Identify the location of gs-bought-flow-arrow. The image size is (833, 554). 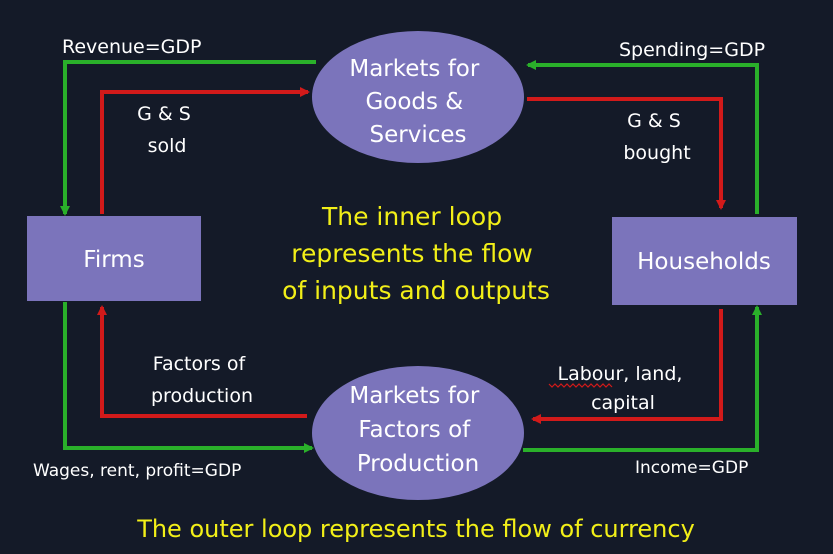
(626, 153).